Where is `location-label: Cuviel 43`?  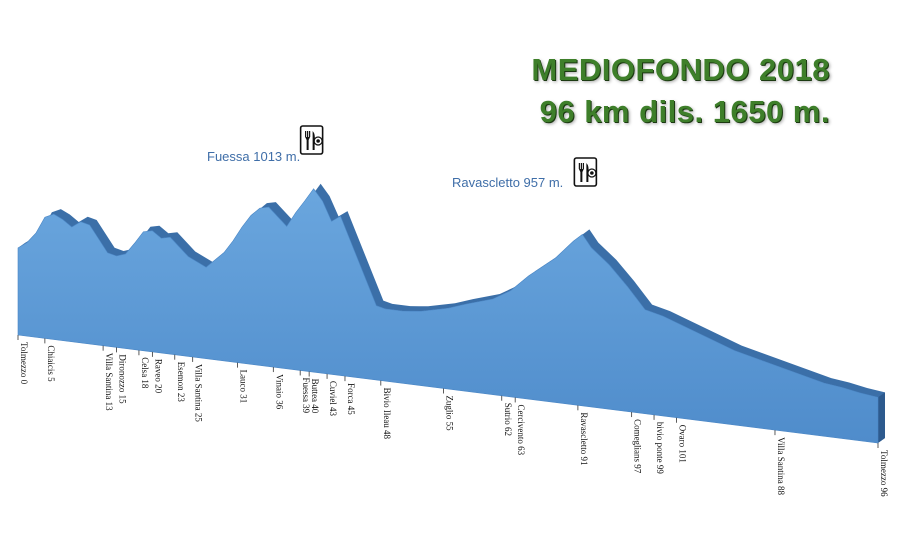
location-label: Cuviel 43 is located at coordinates (333, 399).